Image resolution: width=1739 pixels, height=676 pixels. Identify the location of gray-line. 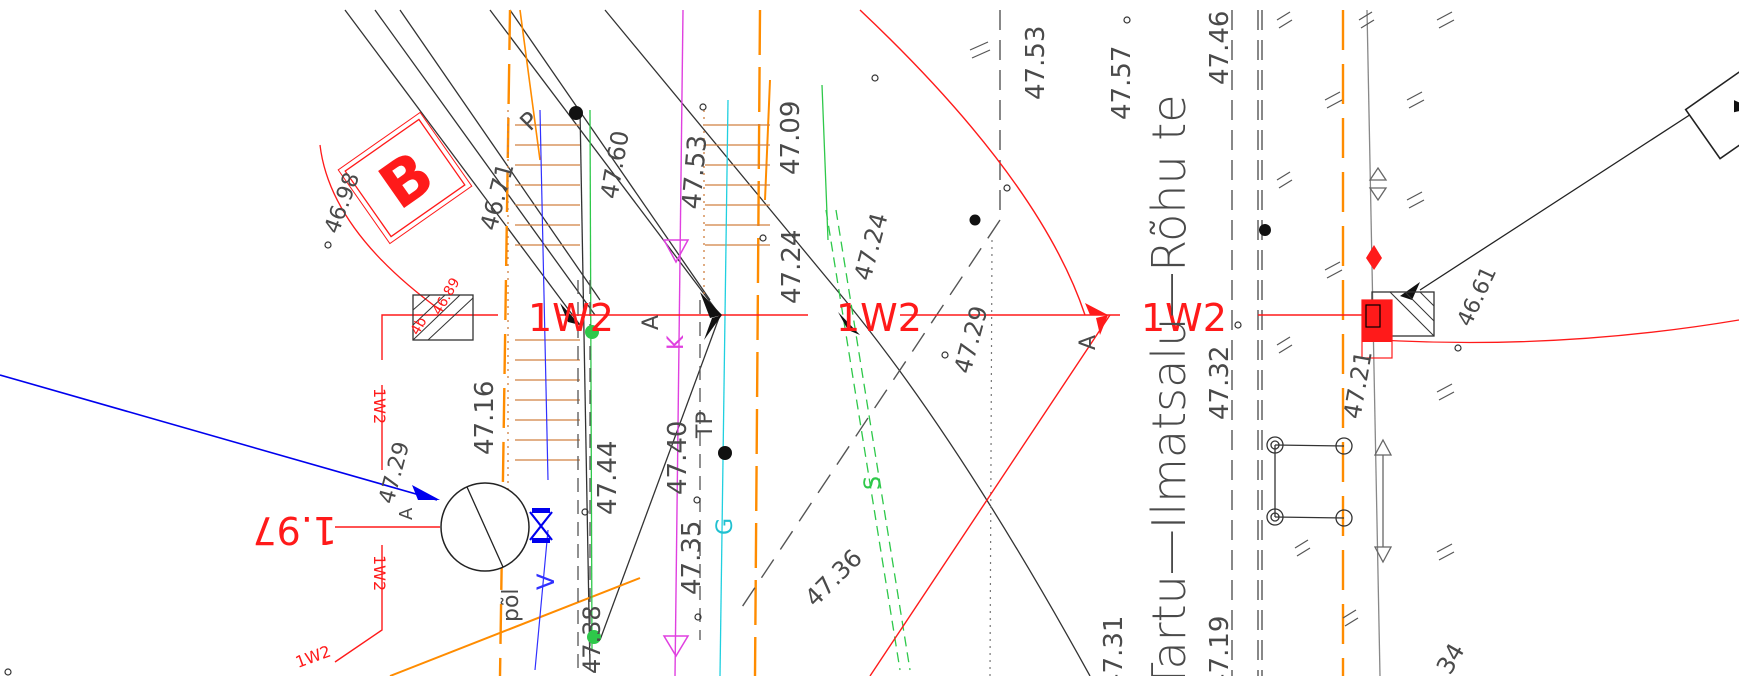
(1373, 342).